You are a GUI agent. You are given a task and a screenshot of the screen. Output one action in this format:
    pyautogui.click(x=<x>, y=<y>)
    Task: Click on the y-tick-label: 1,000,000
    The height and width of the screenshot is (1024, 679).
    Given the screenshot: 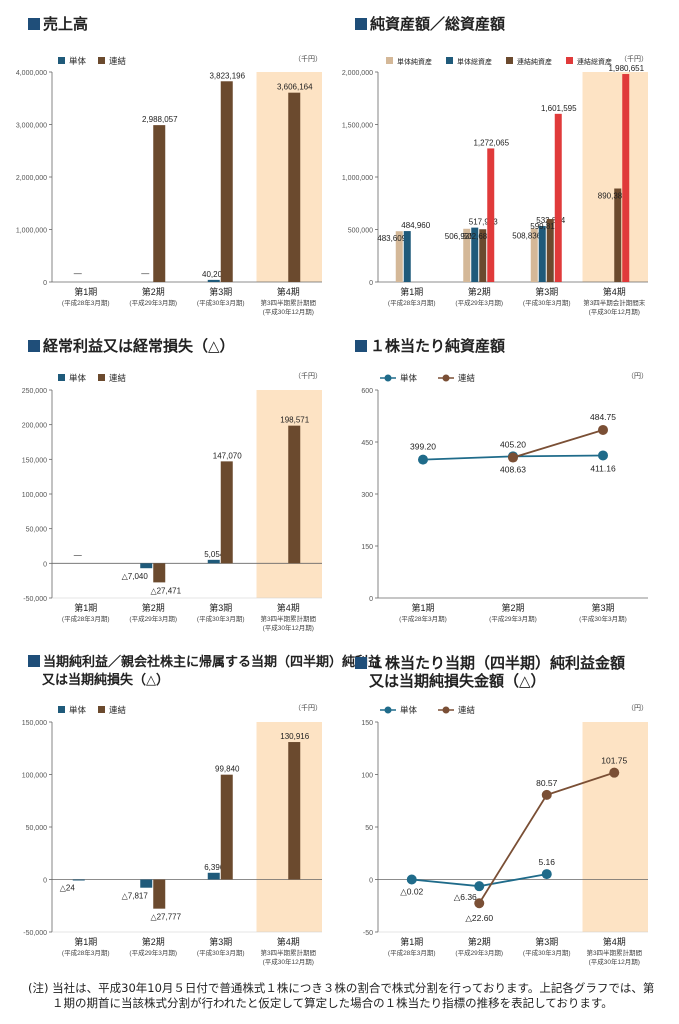 What is the action you would take?
    pyautogui.click(x=357, y=178)
    